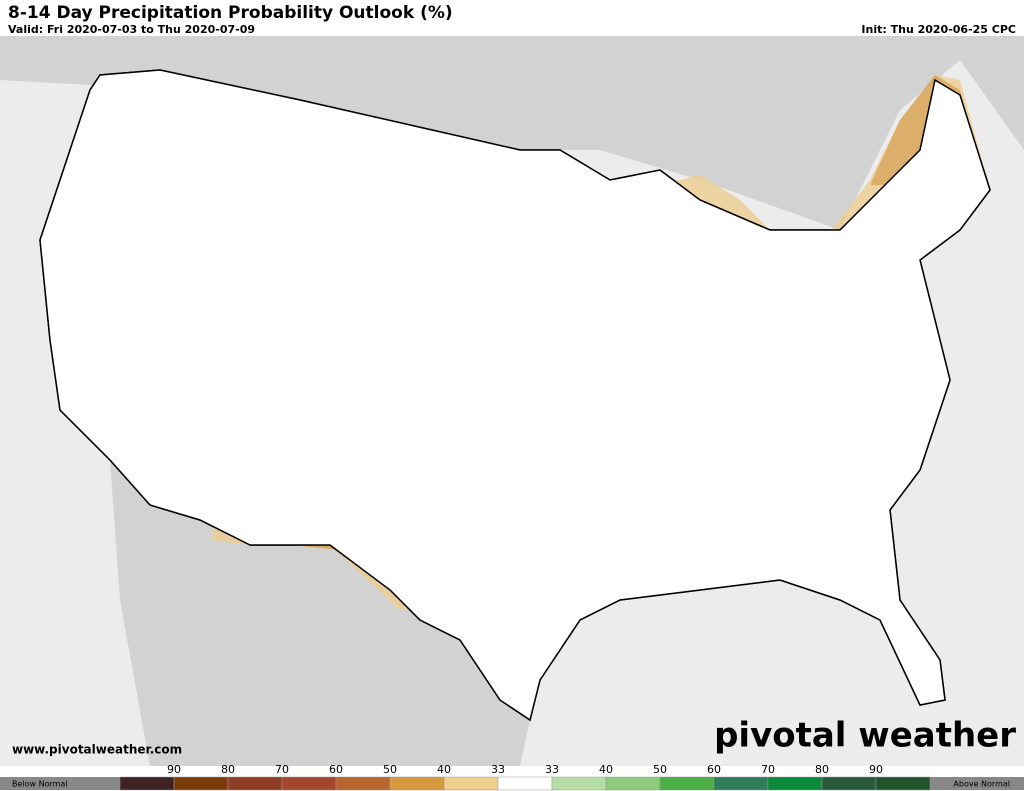  I want to click on legend-below: Below Normal, so click(40, 784).